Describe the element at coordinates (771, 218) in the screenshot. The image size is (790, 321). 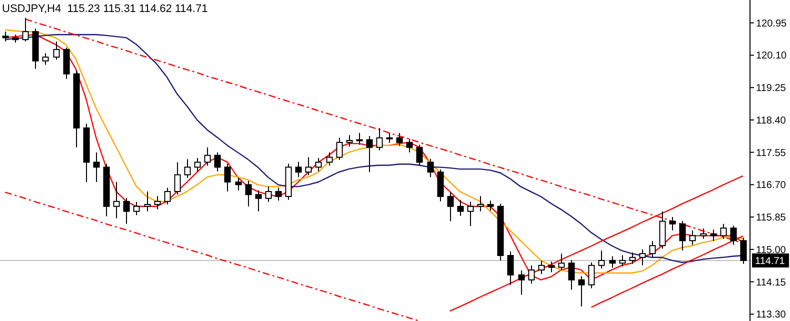
I see `y-tick-label: 115.85` at that location.